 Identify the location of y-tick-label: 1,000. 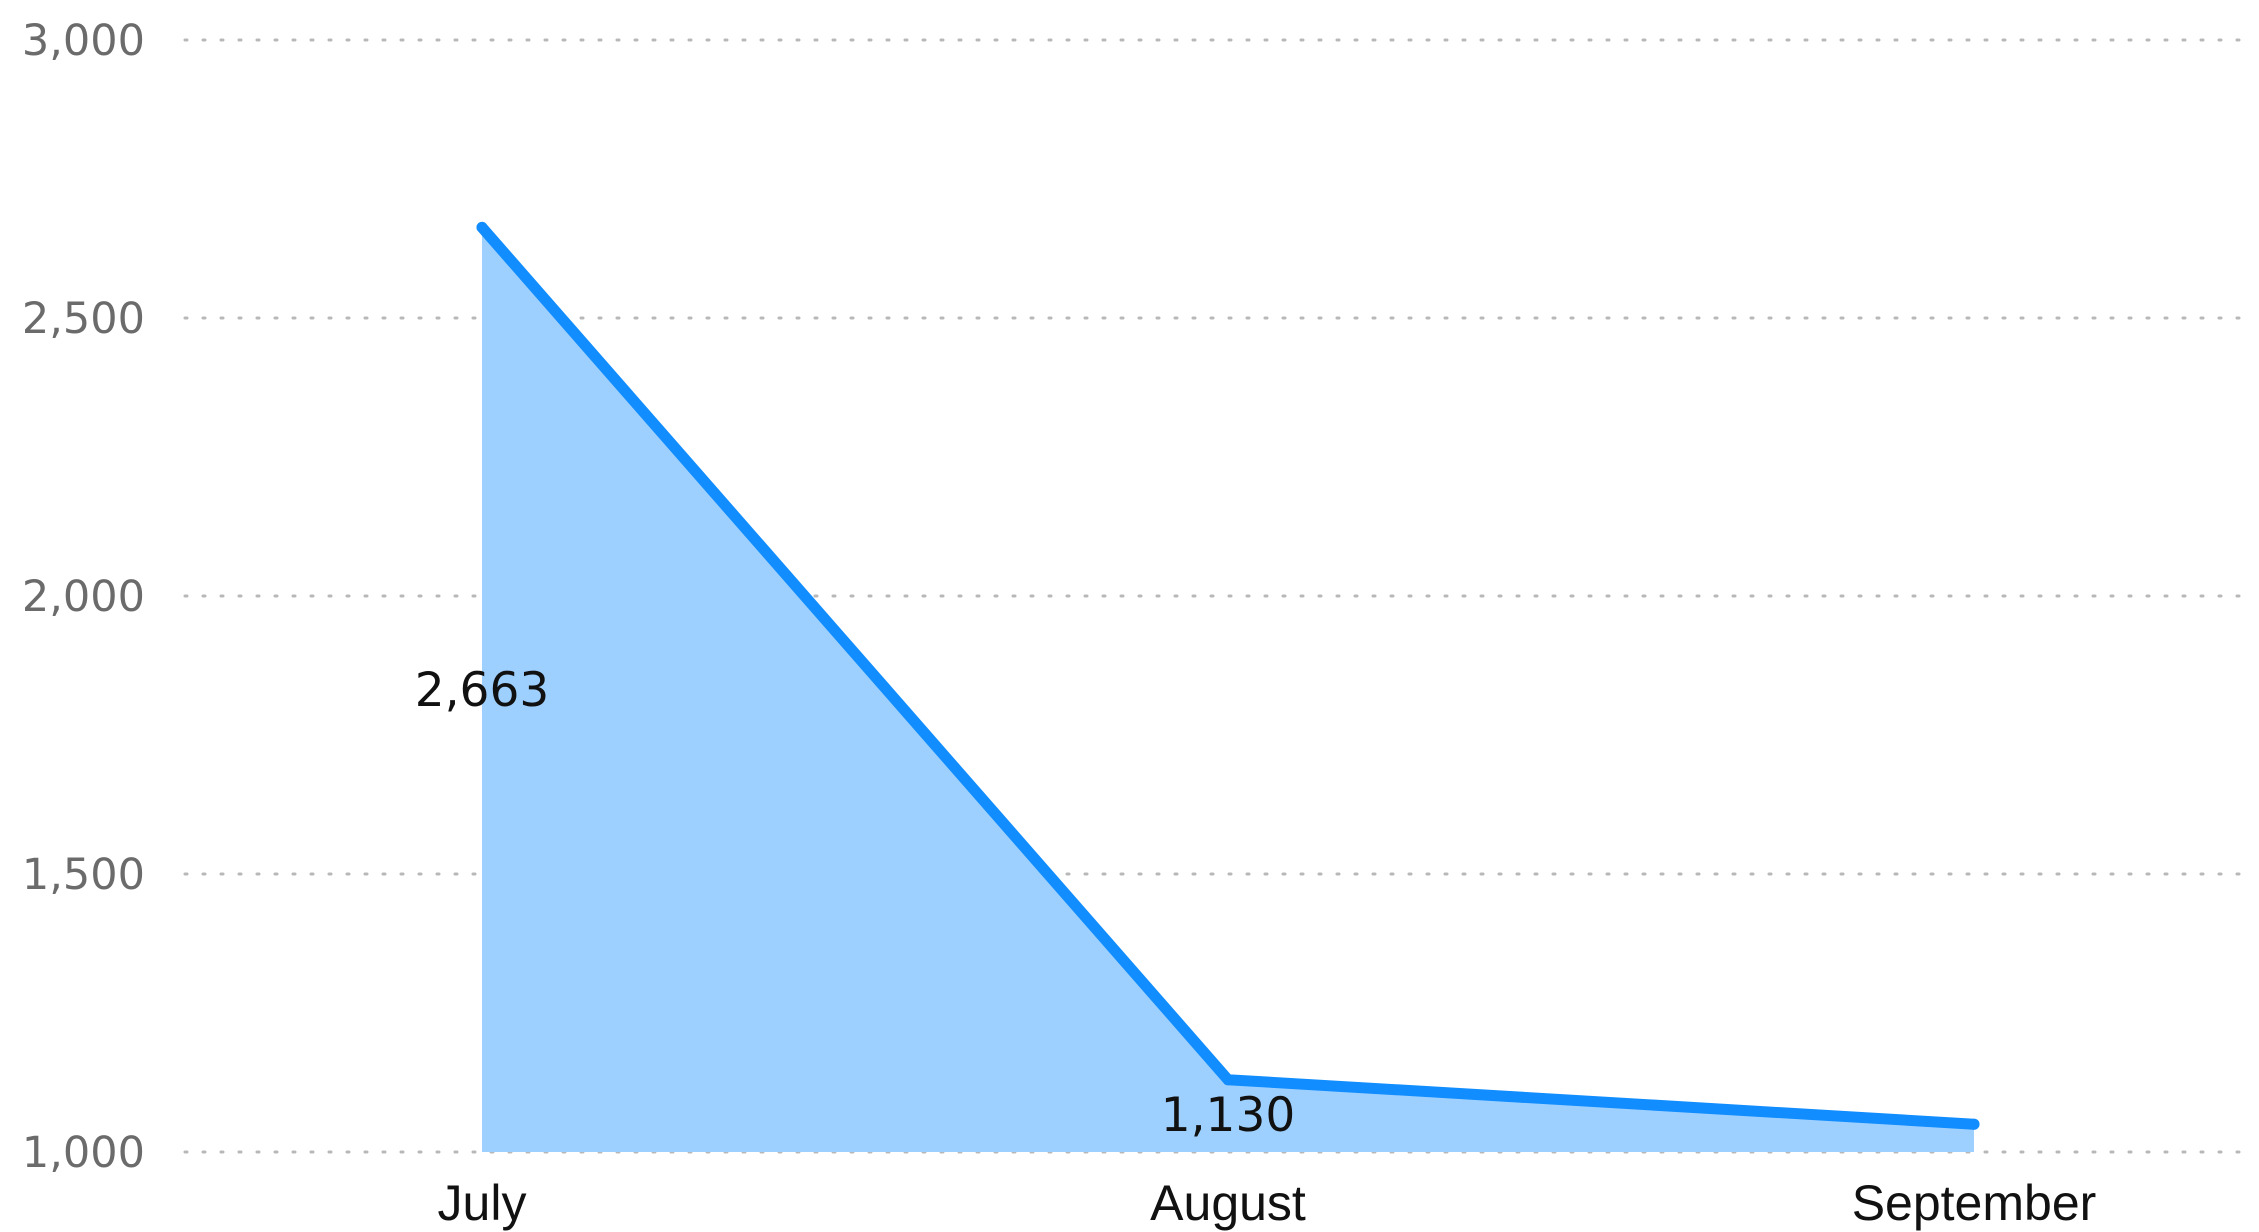
(83, 1153).